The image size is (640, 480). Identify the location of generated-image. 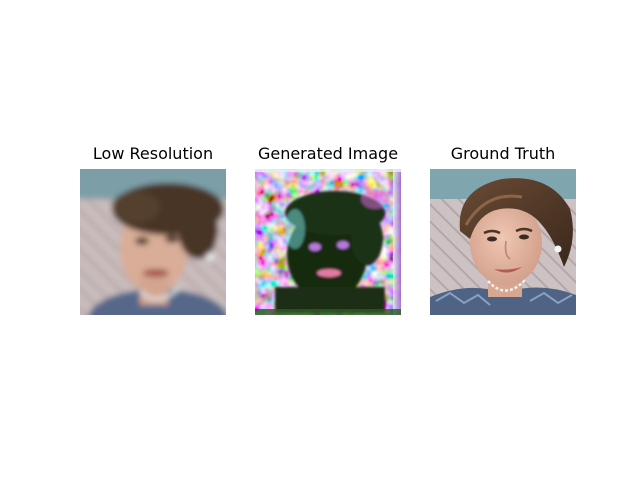
(328, 242).